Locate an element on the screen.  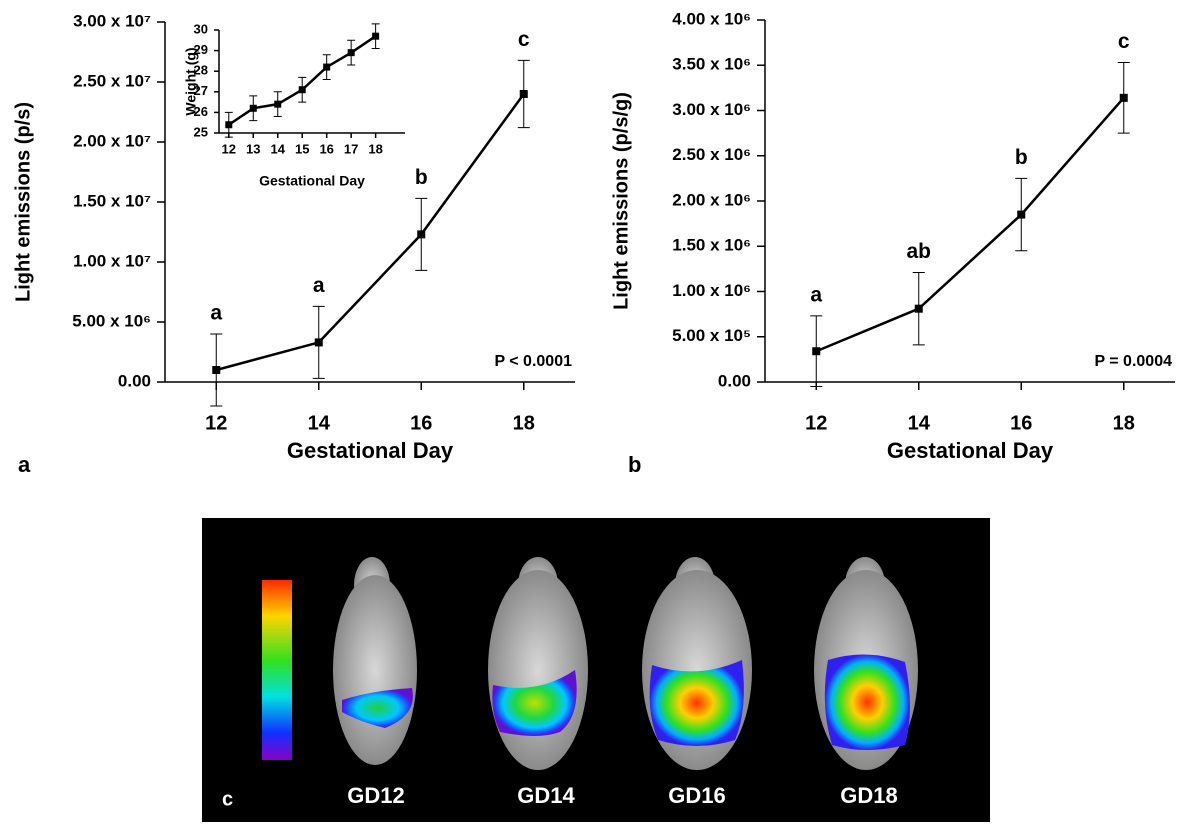
panel-label: a is located at coordinates (24, 464).